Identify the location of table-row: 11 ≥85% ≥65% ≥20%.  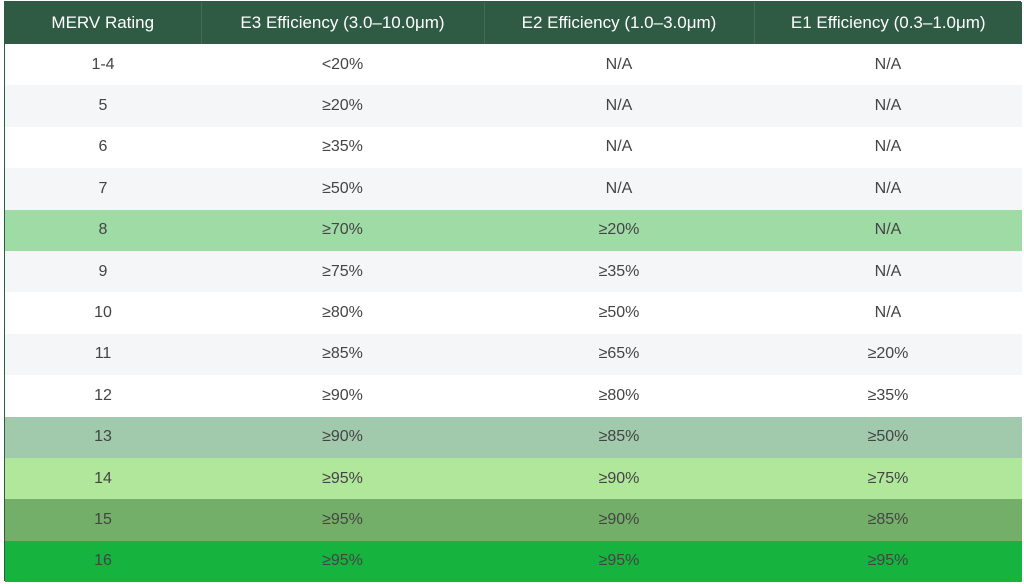
(513, 354).